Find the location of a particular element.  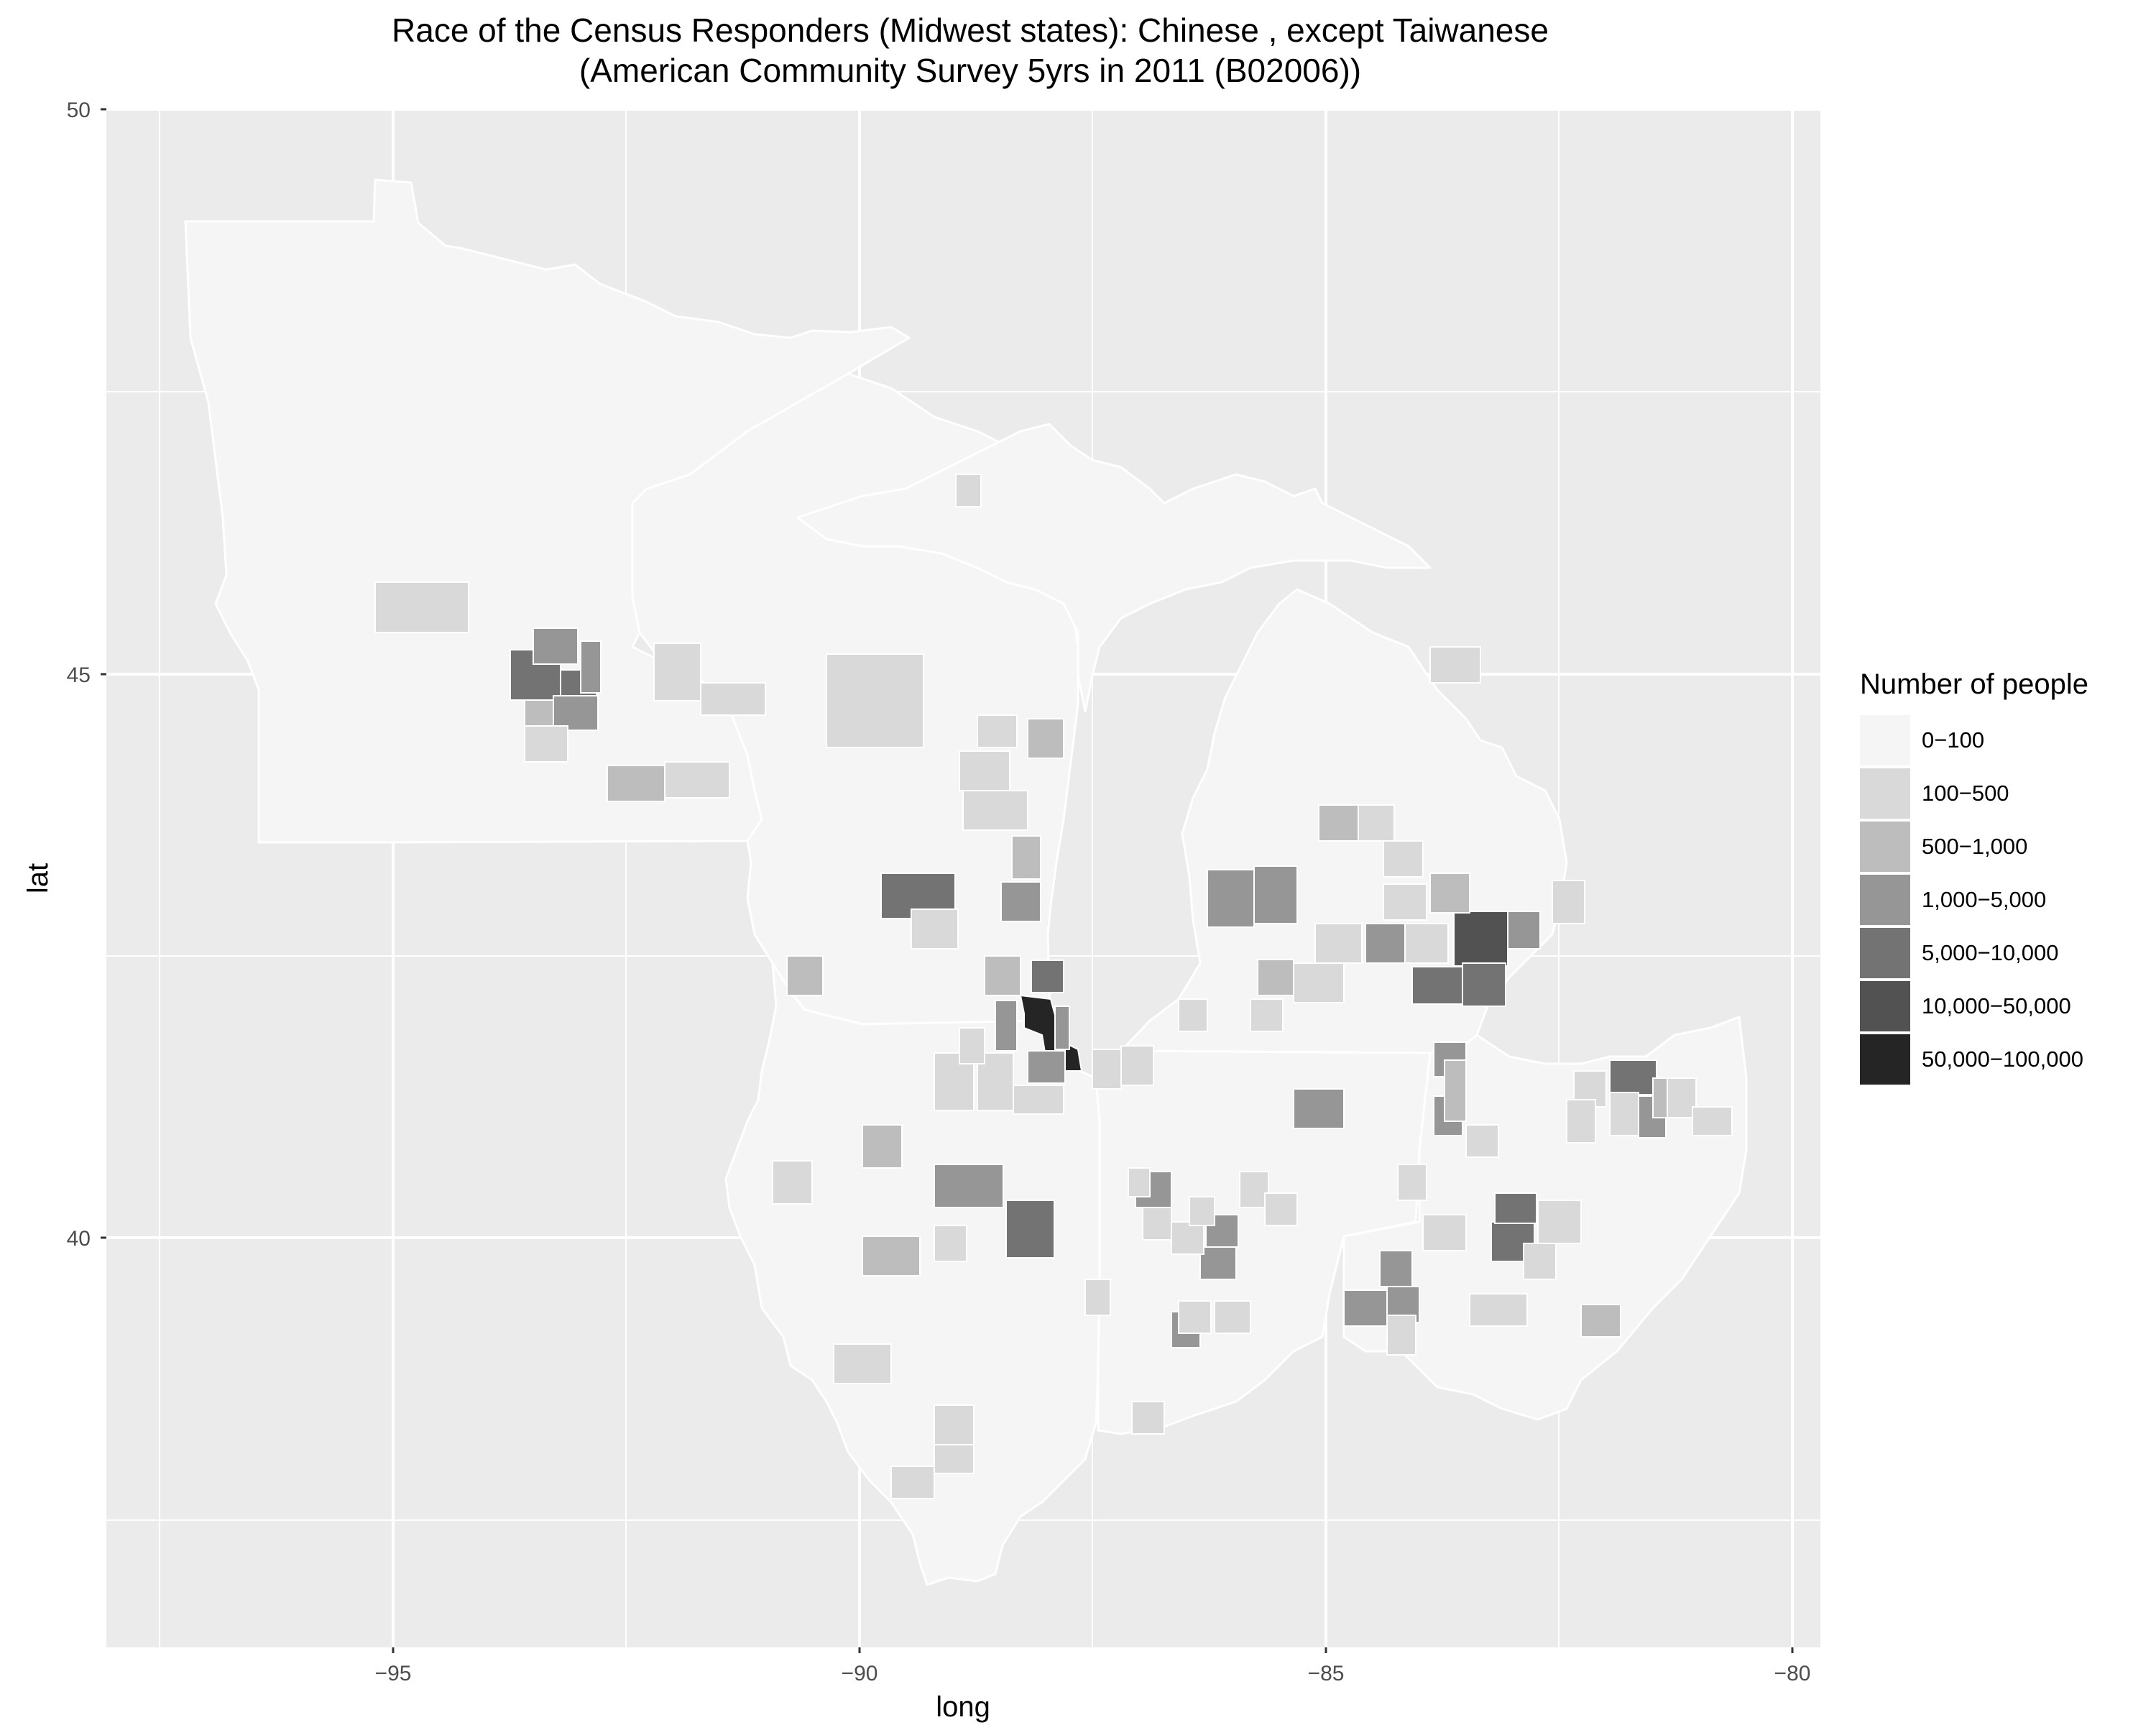

county-kent is located at coordinates (1231, 898).